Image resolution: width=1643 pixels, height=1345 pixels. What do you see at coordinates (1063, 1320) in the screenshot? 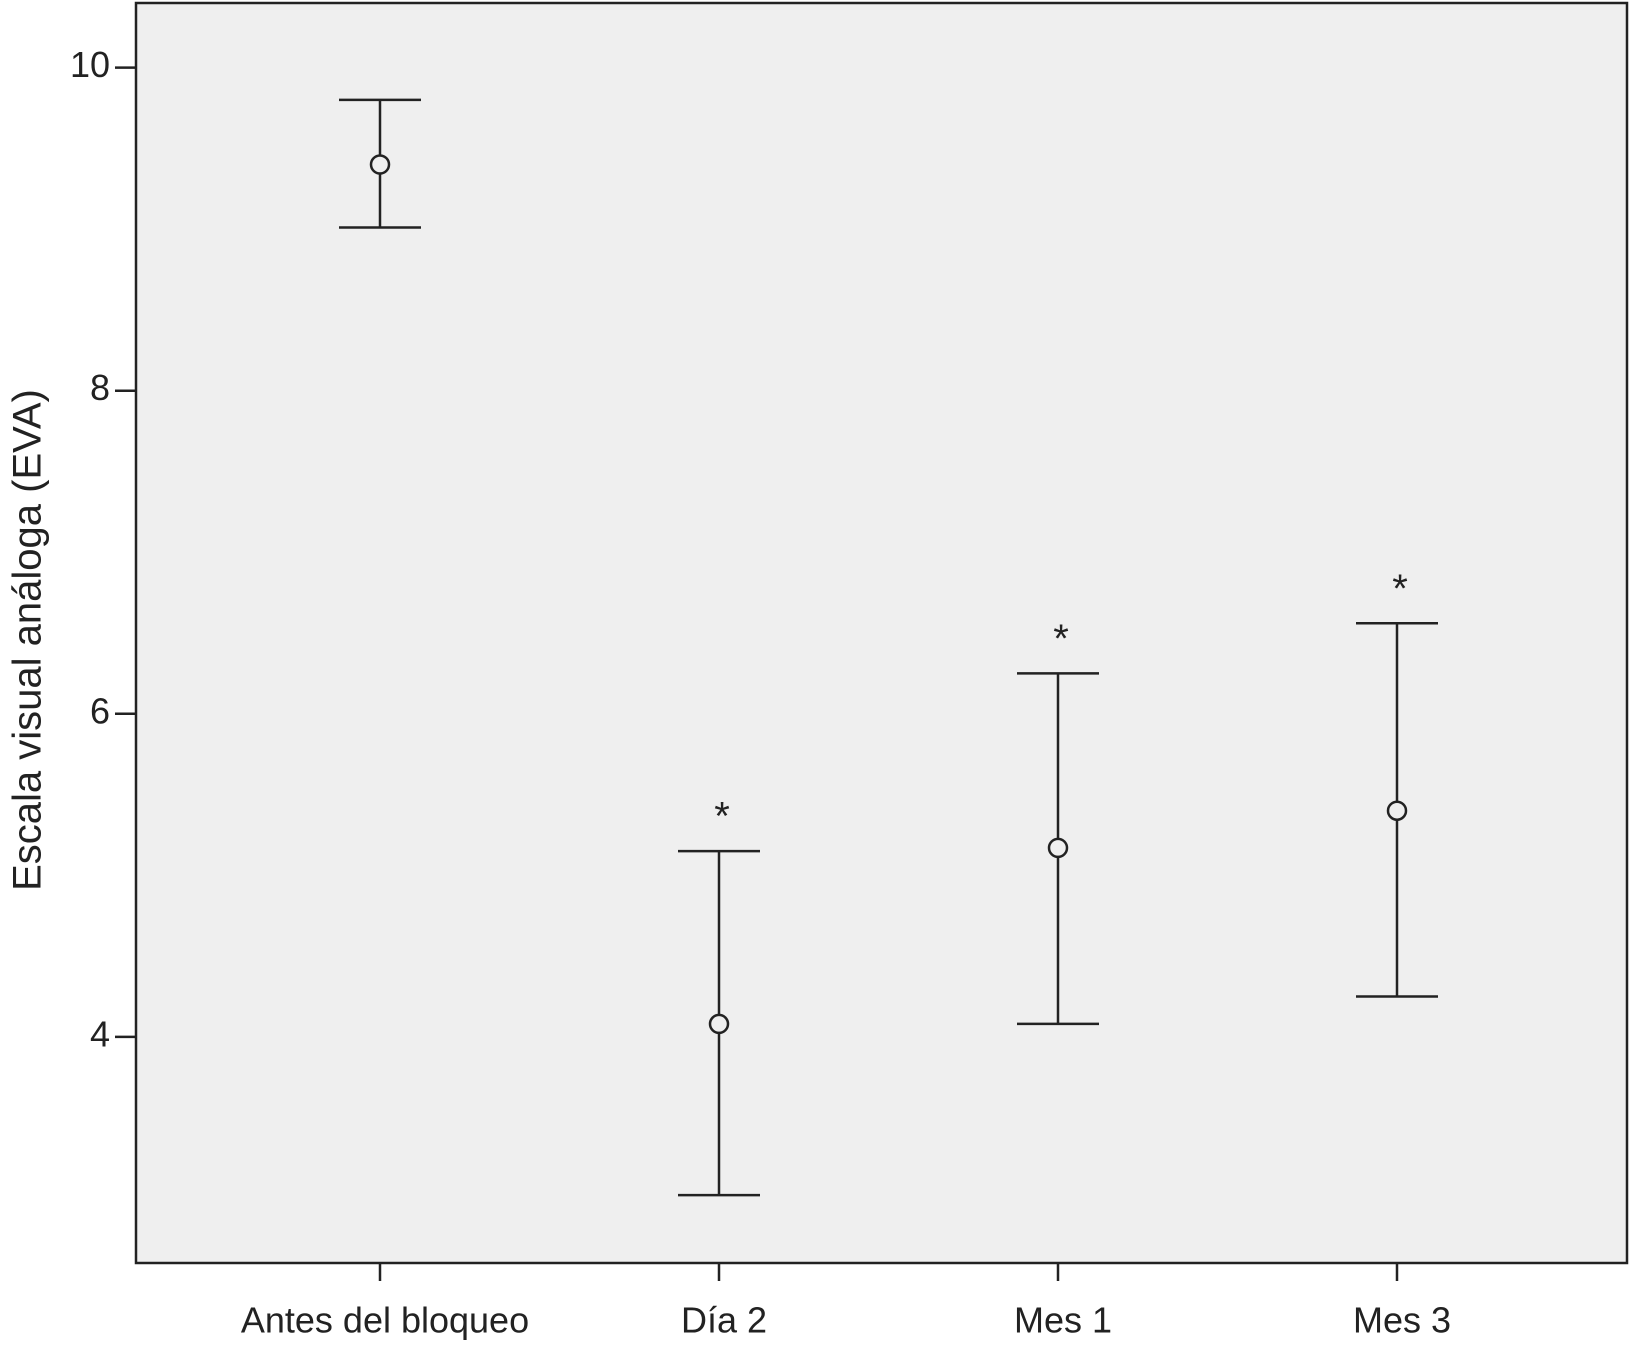
I see `x-tick-label: Mes 1` at bounding box center [1063, 1320].